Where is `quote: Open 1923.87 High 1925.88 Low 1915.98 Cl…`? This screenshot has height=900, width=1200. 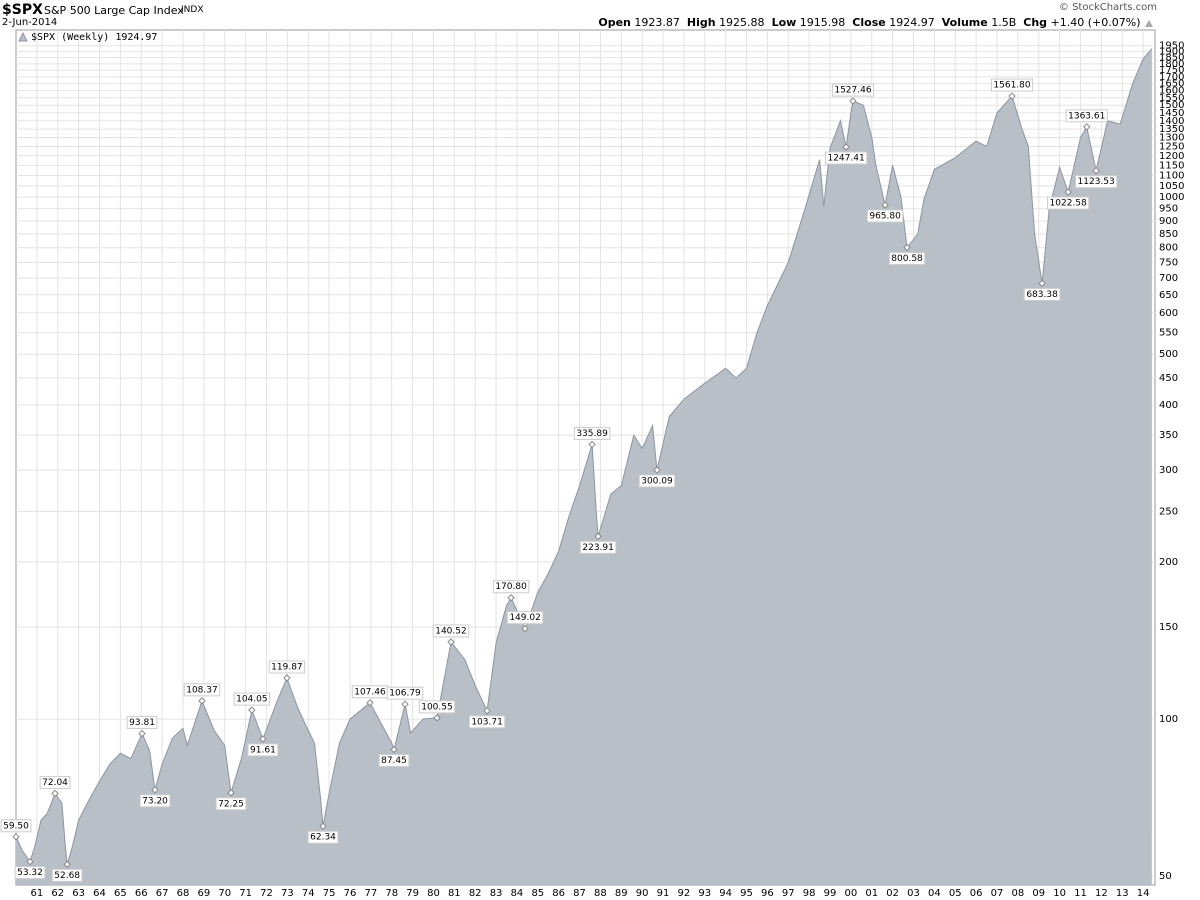 quote: Open 1923.87 High 1925.88 Low 1915.98 Cl… is located at coordinates (876, 22).